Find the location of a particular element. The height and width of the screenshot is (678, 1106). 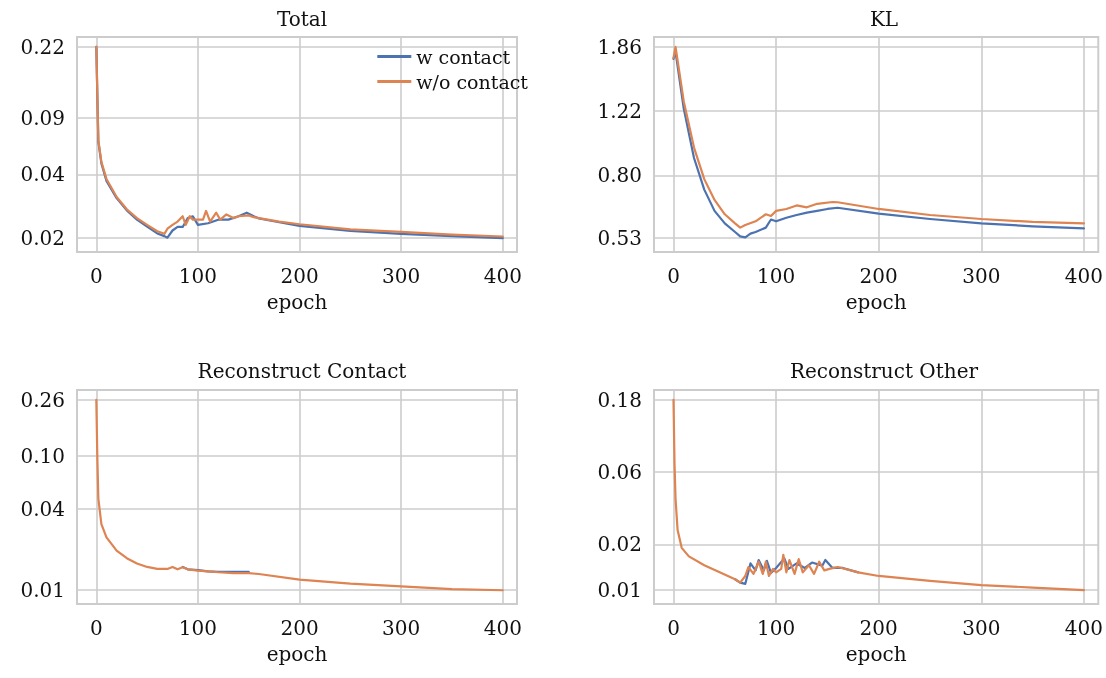

y-tick-label: 1.86 is located at coordinates (619, 46).